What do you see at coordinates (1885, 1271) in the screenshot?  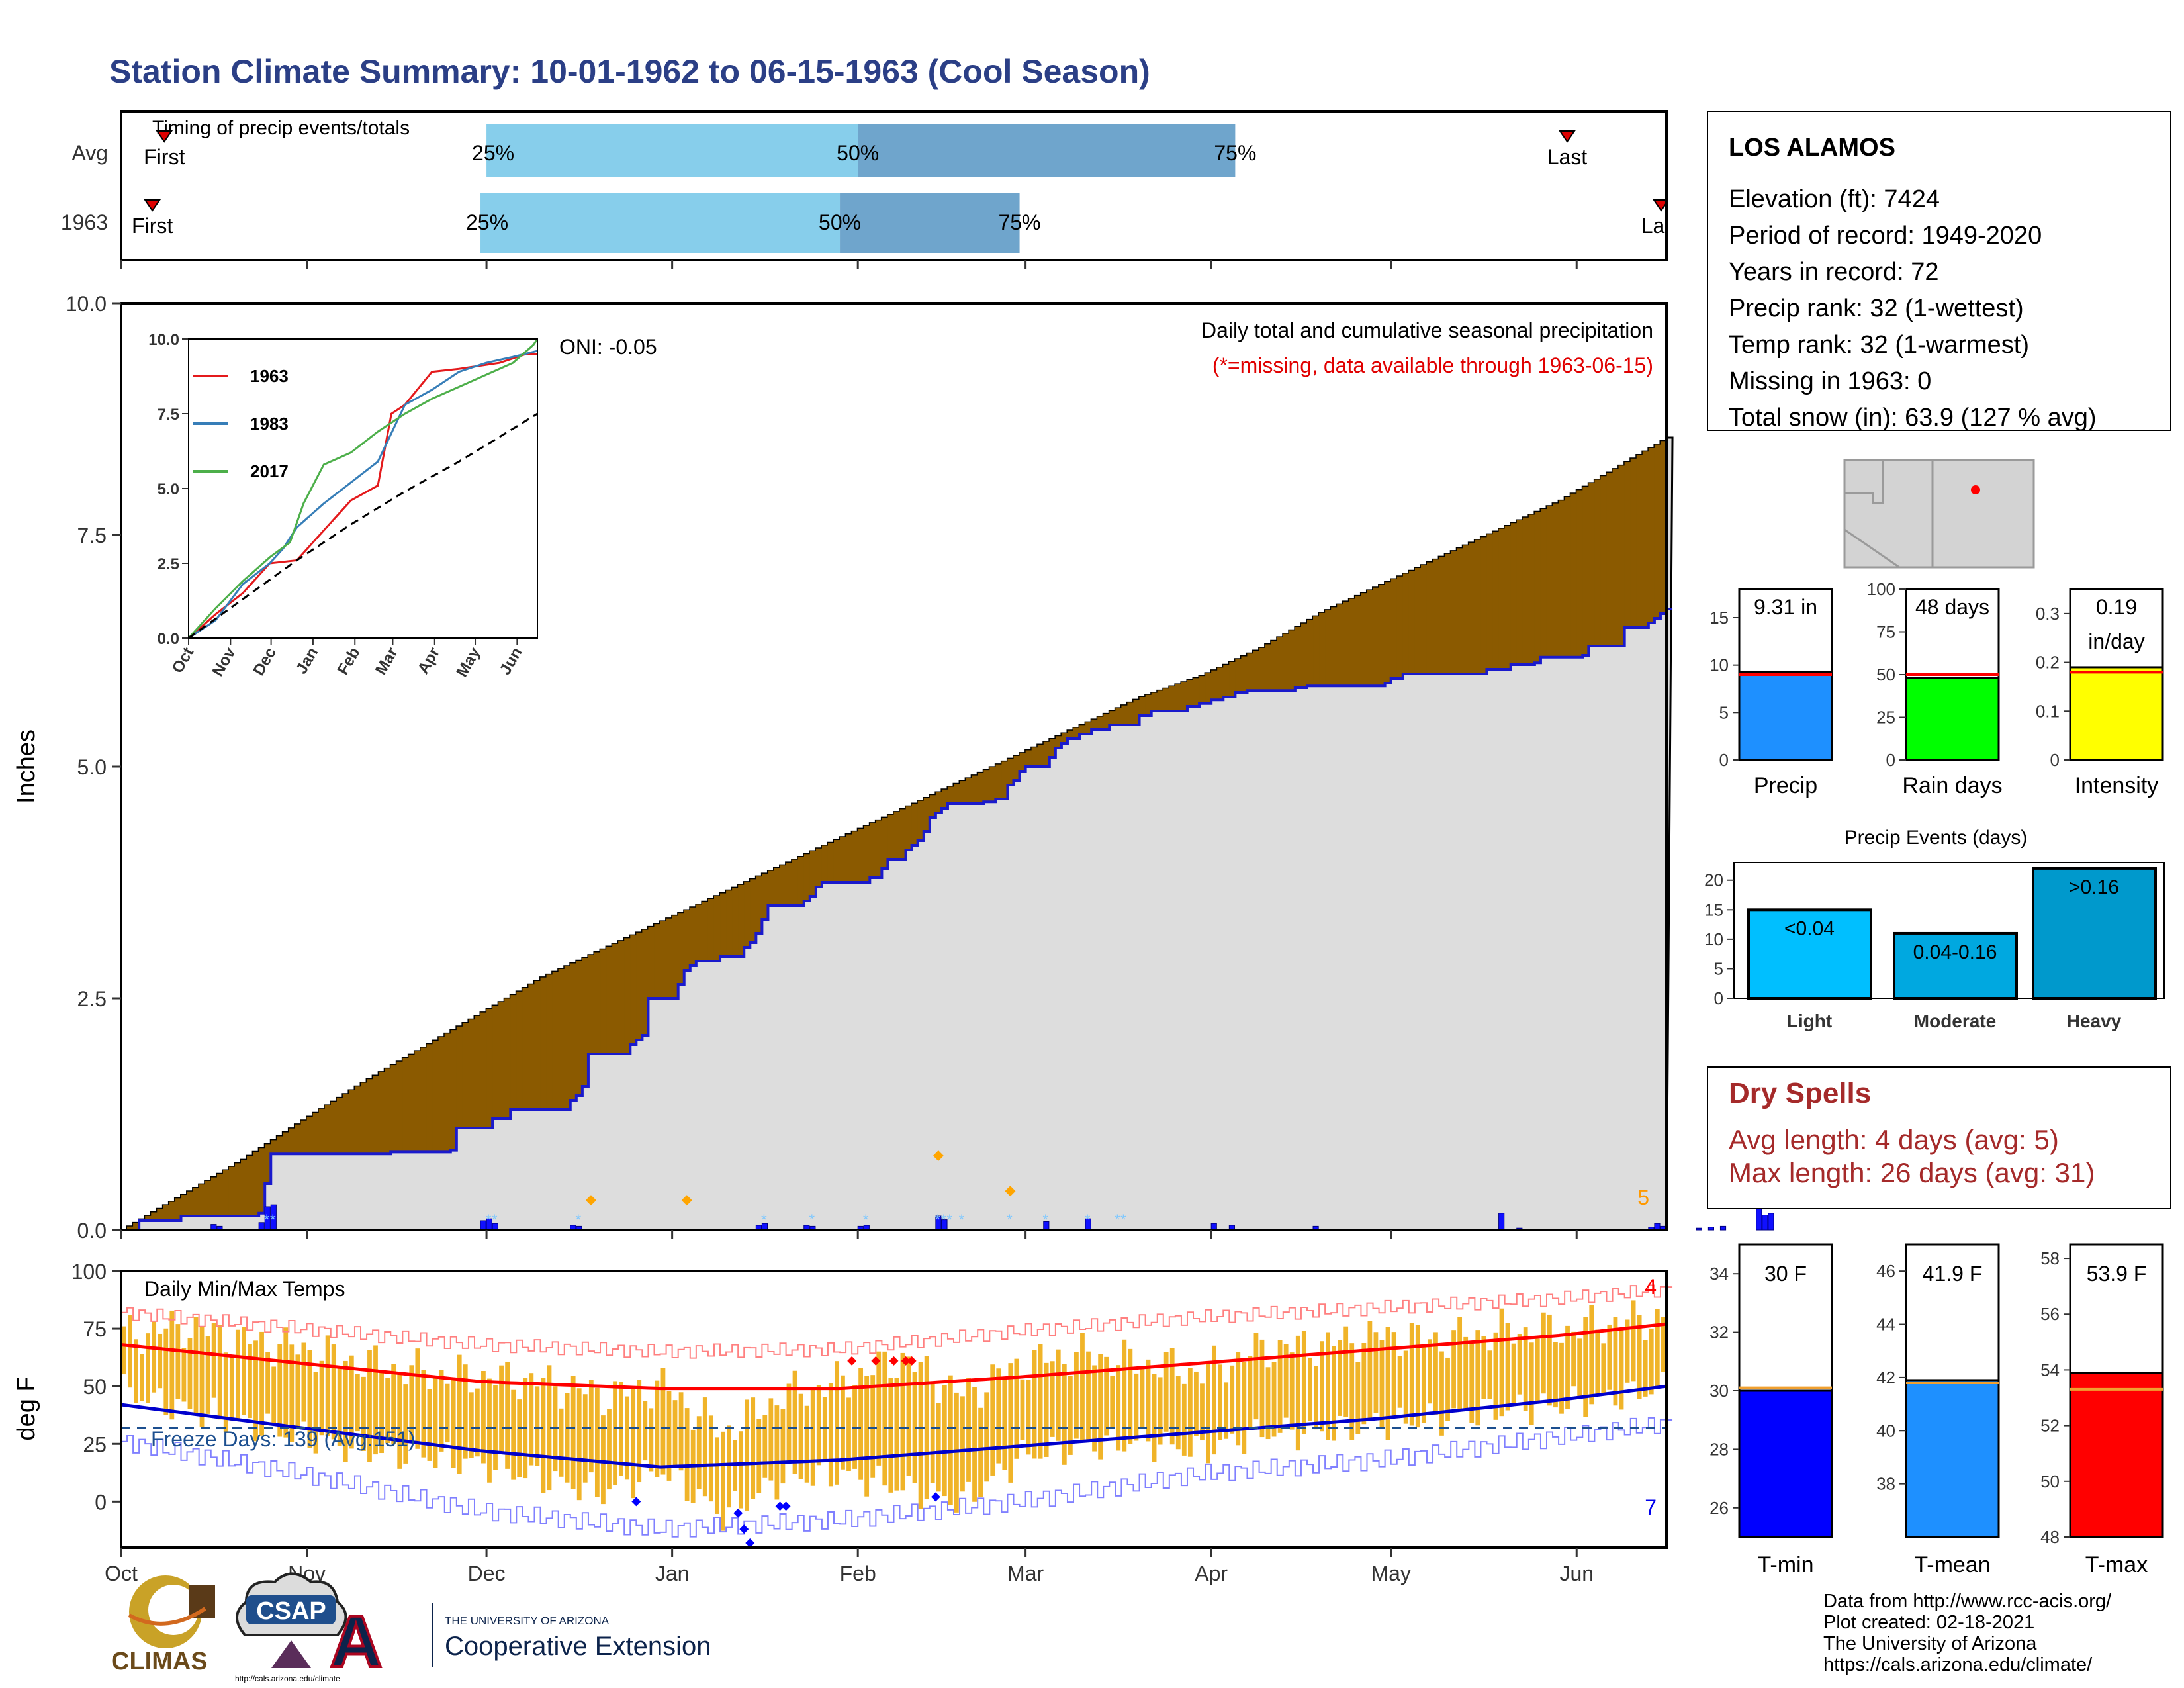 I see `temp-bar-tick-label: 46` at bounding box center [1885, 1271].